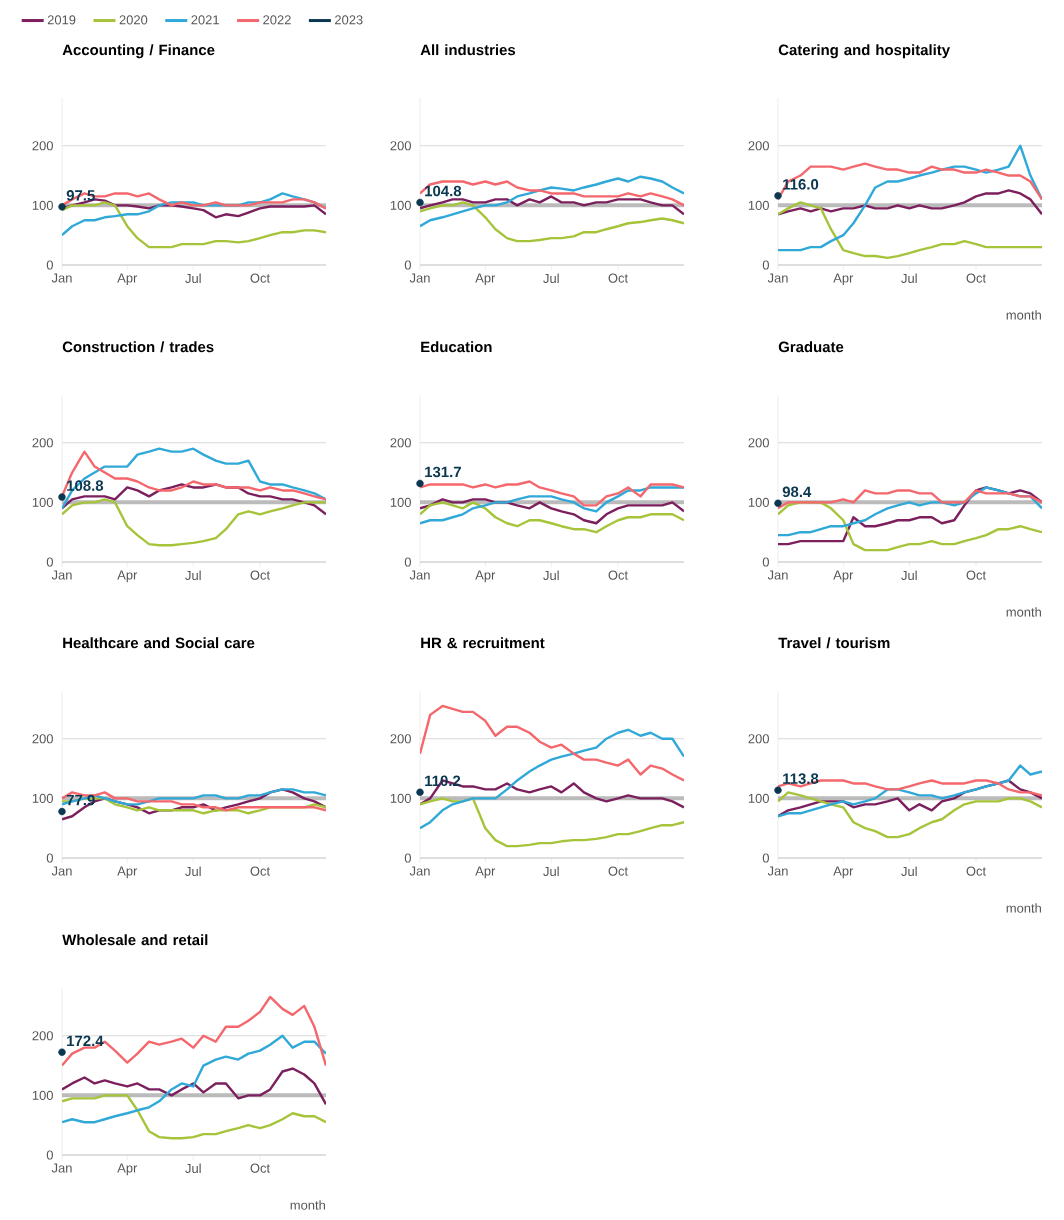  Describe the element at coordinates (61, 20) in the screenshot. I see `legend-label: 2019` at that location.